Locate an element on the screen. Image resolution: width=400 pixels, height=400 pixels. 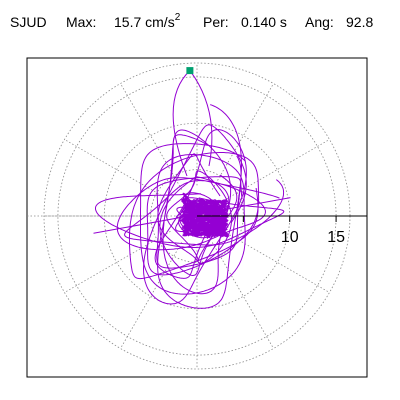
east-axis is located at coordinates (282, 218).